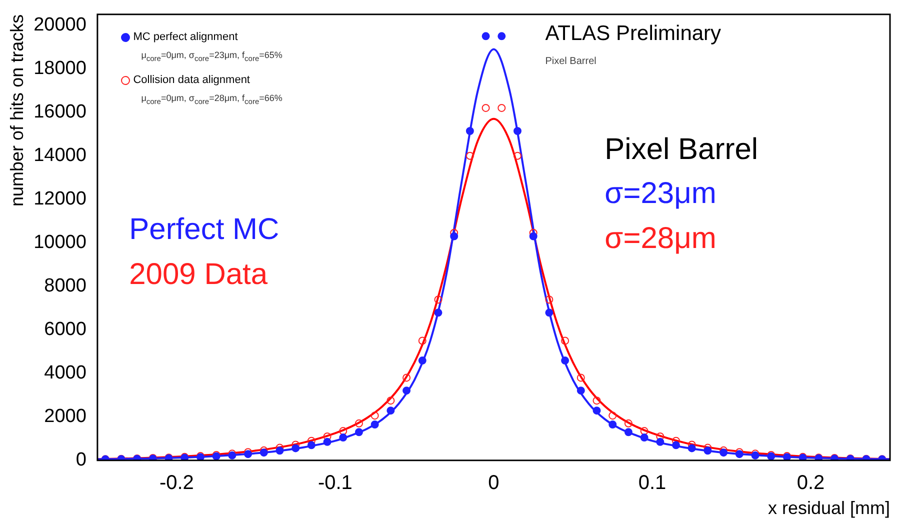  What do you see at coordinates (633, 34) in the screenshot?
I see `annotation: ATLAS Preliminary` at bounding box center [633, 34].